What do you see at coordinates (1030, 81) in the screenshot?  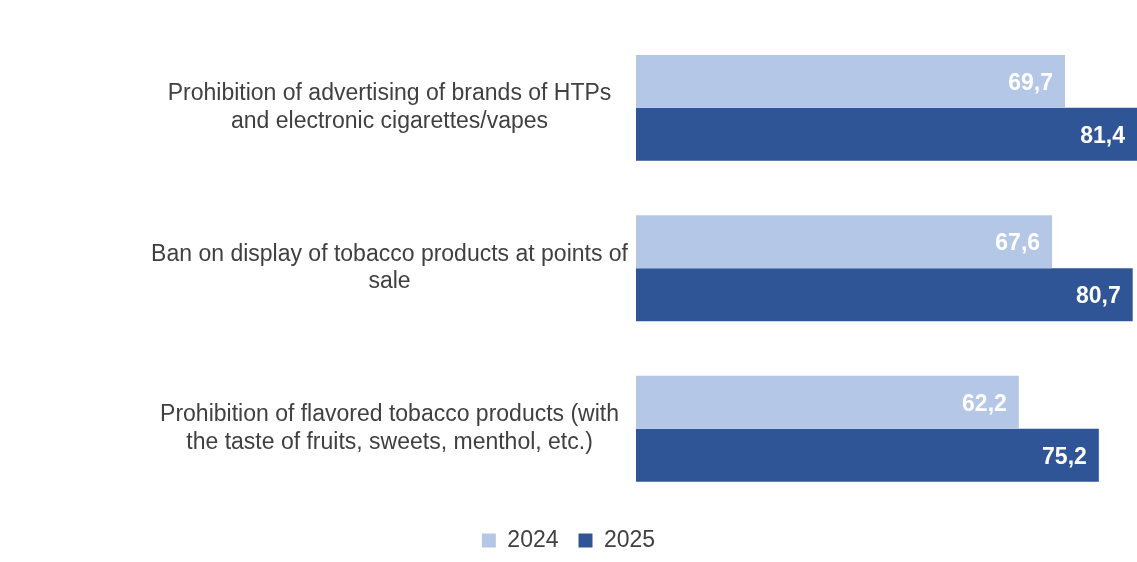 I see `data-label: 69,7` at bounding box center [1030, 81].